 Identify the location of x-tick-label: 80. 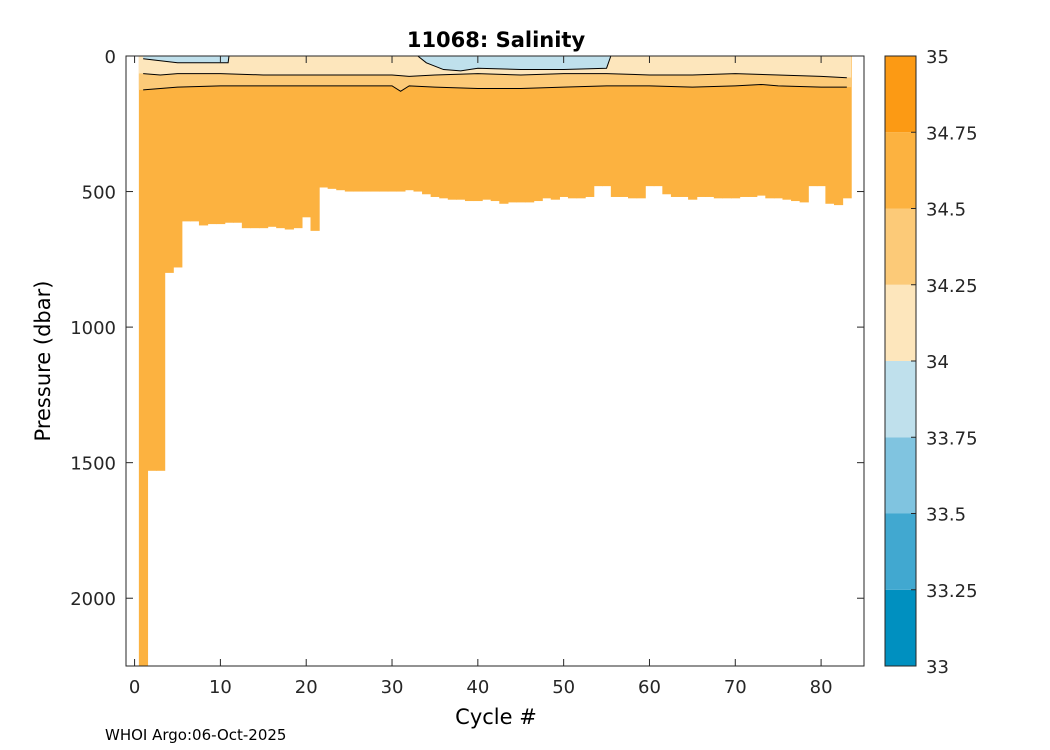
(821, 687).